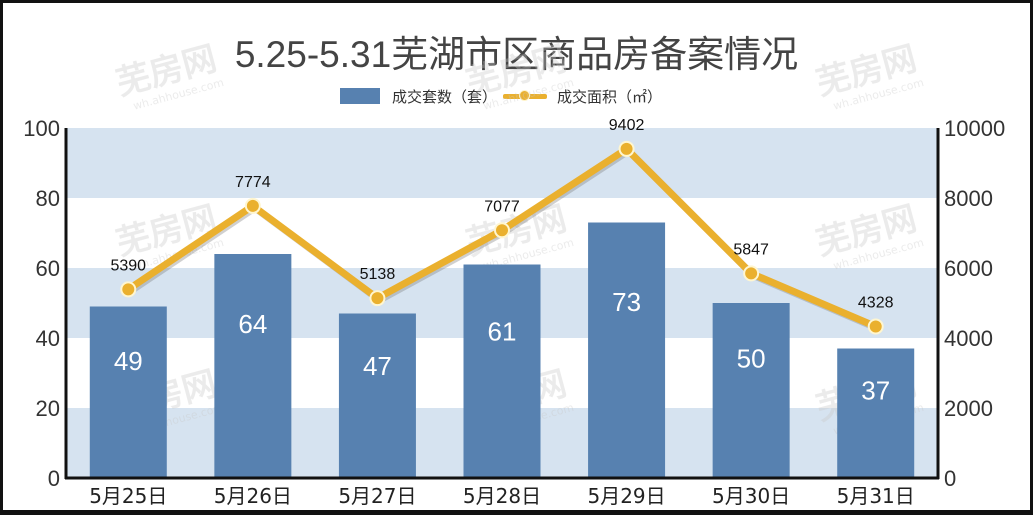  I want to click on x-tick-label: 5月31日, so click(876, 496).